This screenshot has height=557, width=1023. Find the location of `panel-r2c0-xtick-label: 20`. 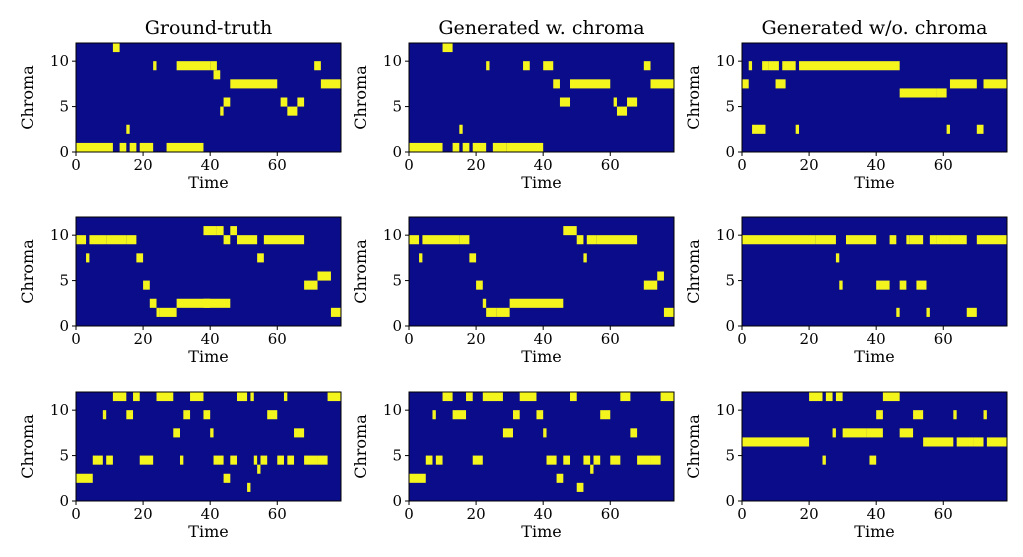

panel-r2c0-xtick-label: 20 is located at coordinates (143, 514).